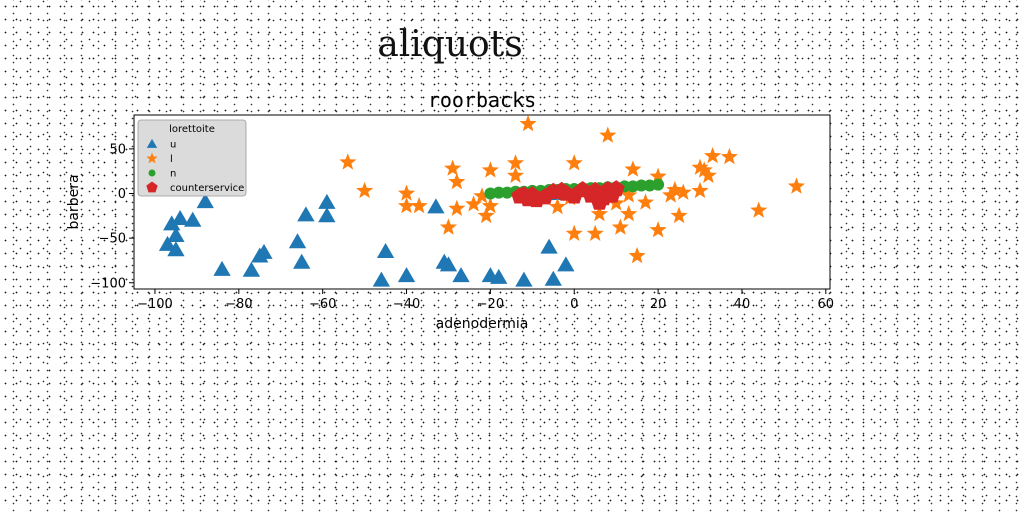 This screenshot has height=512, width=1024. What do you see at coordinates (173, 174) in the screenshot?
I see `legend-label-n: n` at bounding box center [173, 174].